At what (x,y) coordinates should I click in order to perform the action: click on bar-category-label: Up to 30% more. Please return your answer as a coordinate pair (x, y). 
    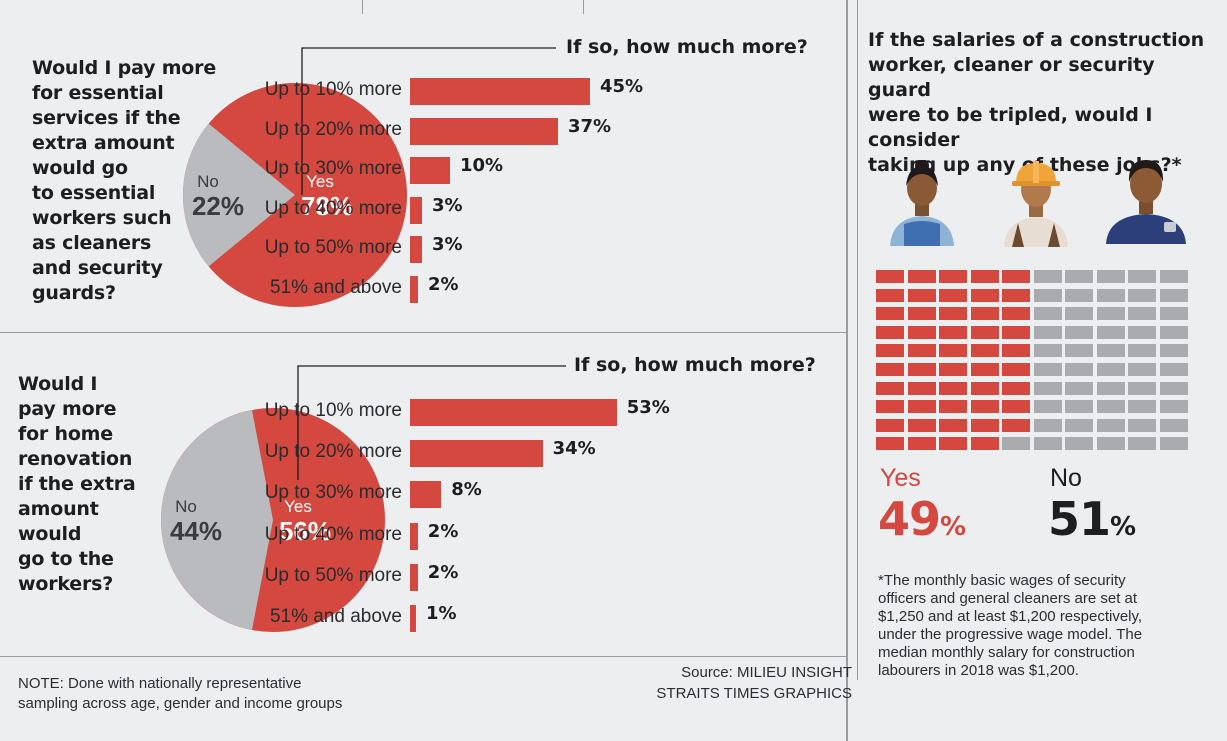
    Looking at the image, I should click on (333, 493).